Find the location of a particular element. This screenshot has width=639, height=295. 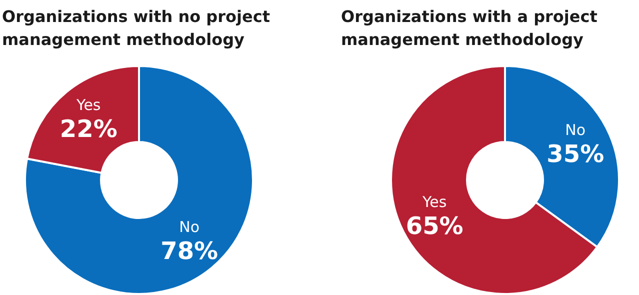

data-label: 65% is located at coordinates (435, 226).